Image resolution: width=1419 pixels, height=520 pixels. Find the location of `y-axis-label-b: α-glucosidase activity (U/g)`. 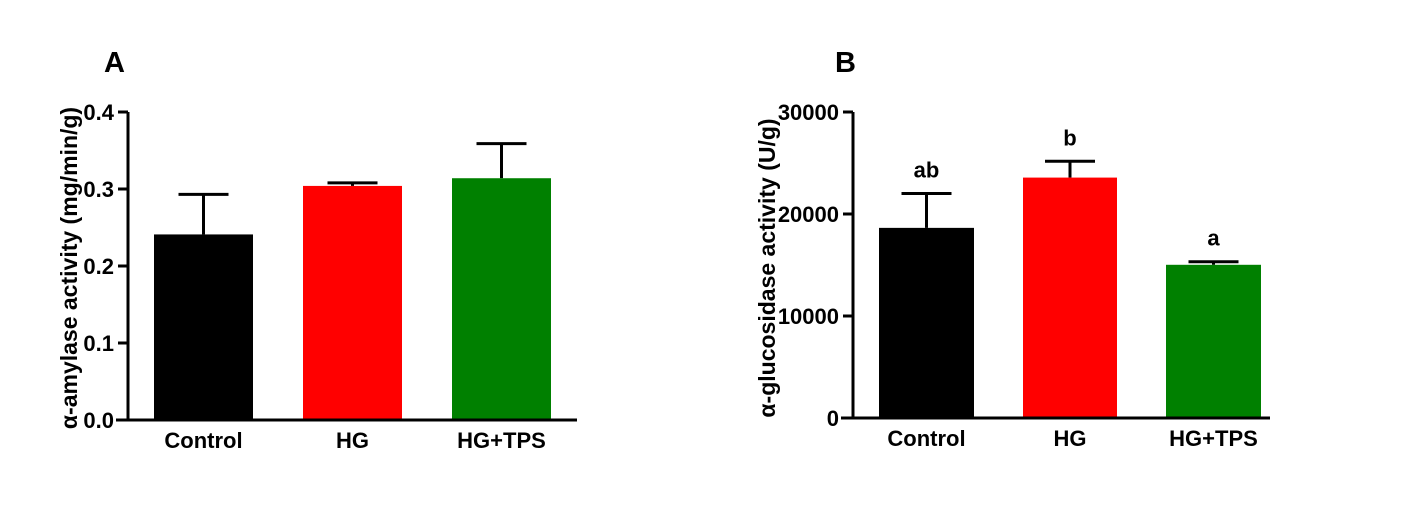

y-axis-label-b: α-glucosidase activity (U/g) is located at coordinates (767, 267).